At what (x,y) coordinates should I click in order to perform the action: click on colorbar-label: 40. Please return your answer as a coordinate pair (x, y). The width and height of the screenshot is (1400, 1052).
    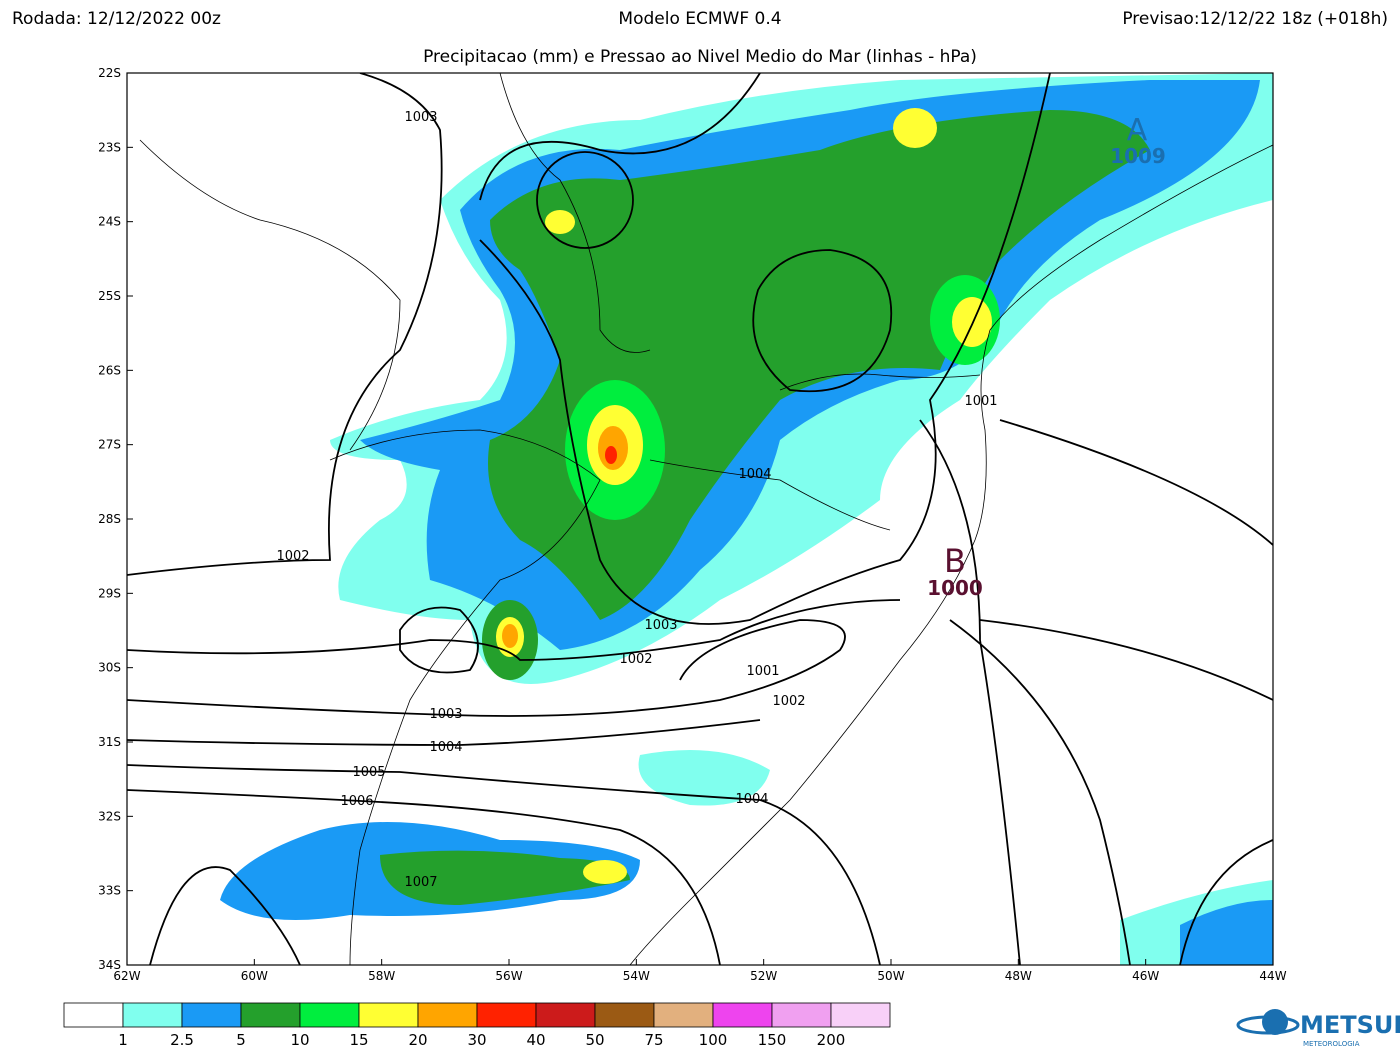
    Looking at the image, I should click on (535, 1040).